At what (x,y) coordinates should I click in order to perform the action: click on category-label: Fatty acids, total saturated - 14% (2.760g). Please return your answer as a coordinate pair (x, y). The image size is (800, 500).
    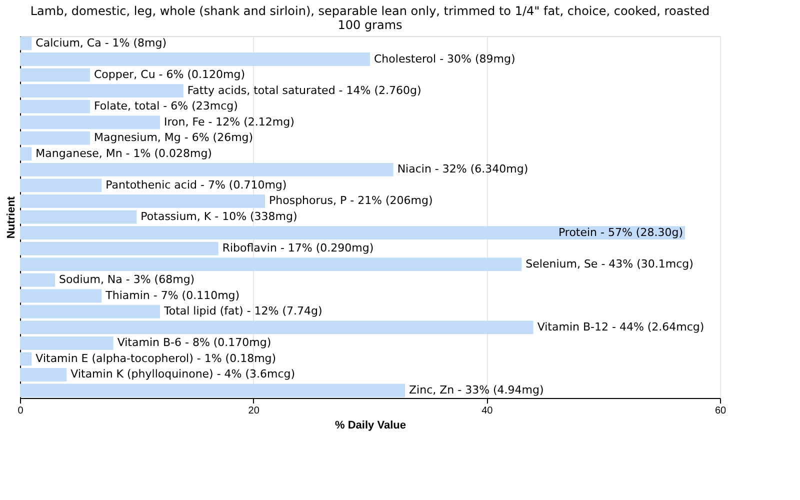
    Looking at the image, I should click on (304, 90).